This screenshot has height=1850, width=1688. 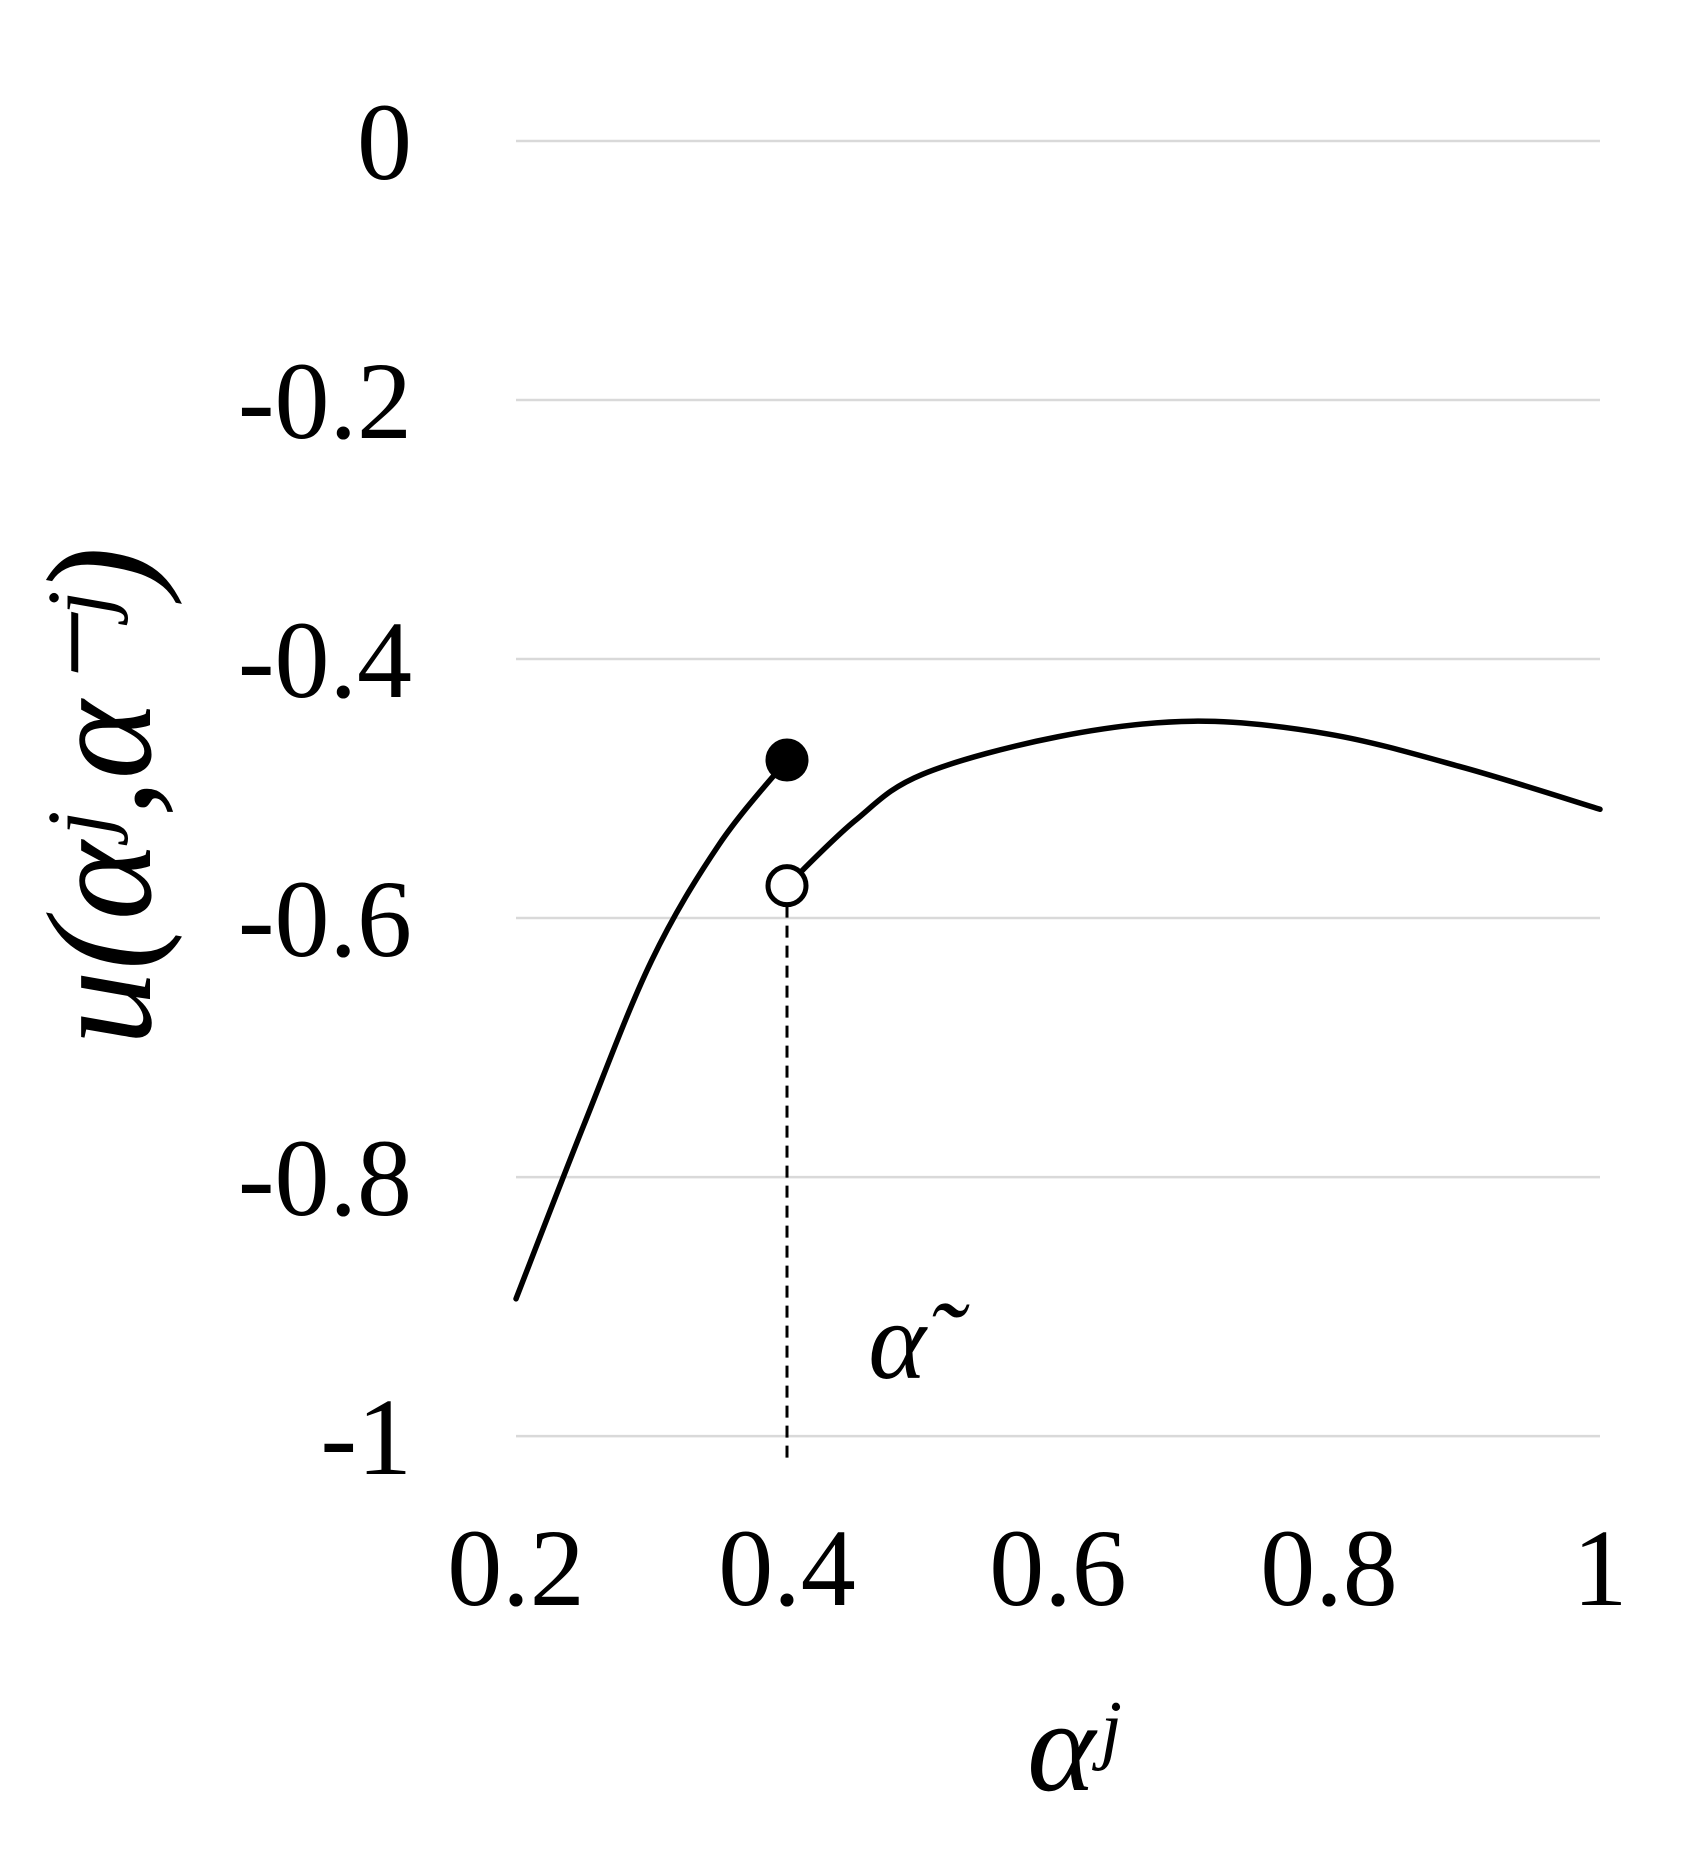 What do you see at coordinates (100, 796) in the screenshot?
I see `y-axis-label: u(αʲ,α⁻ʲ)` at bounding box center [100, 796].